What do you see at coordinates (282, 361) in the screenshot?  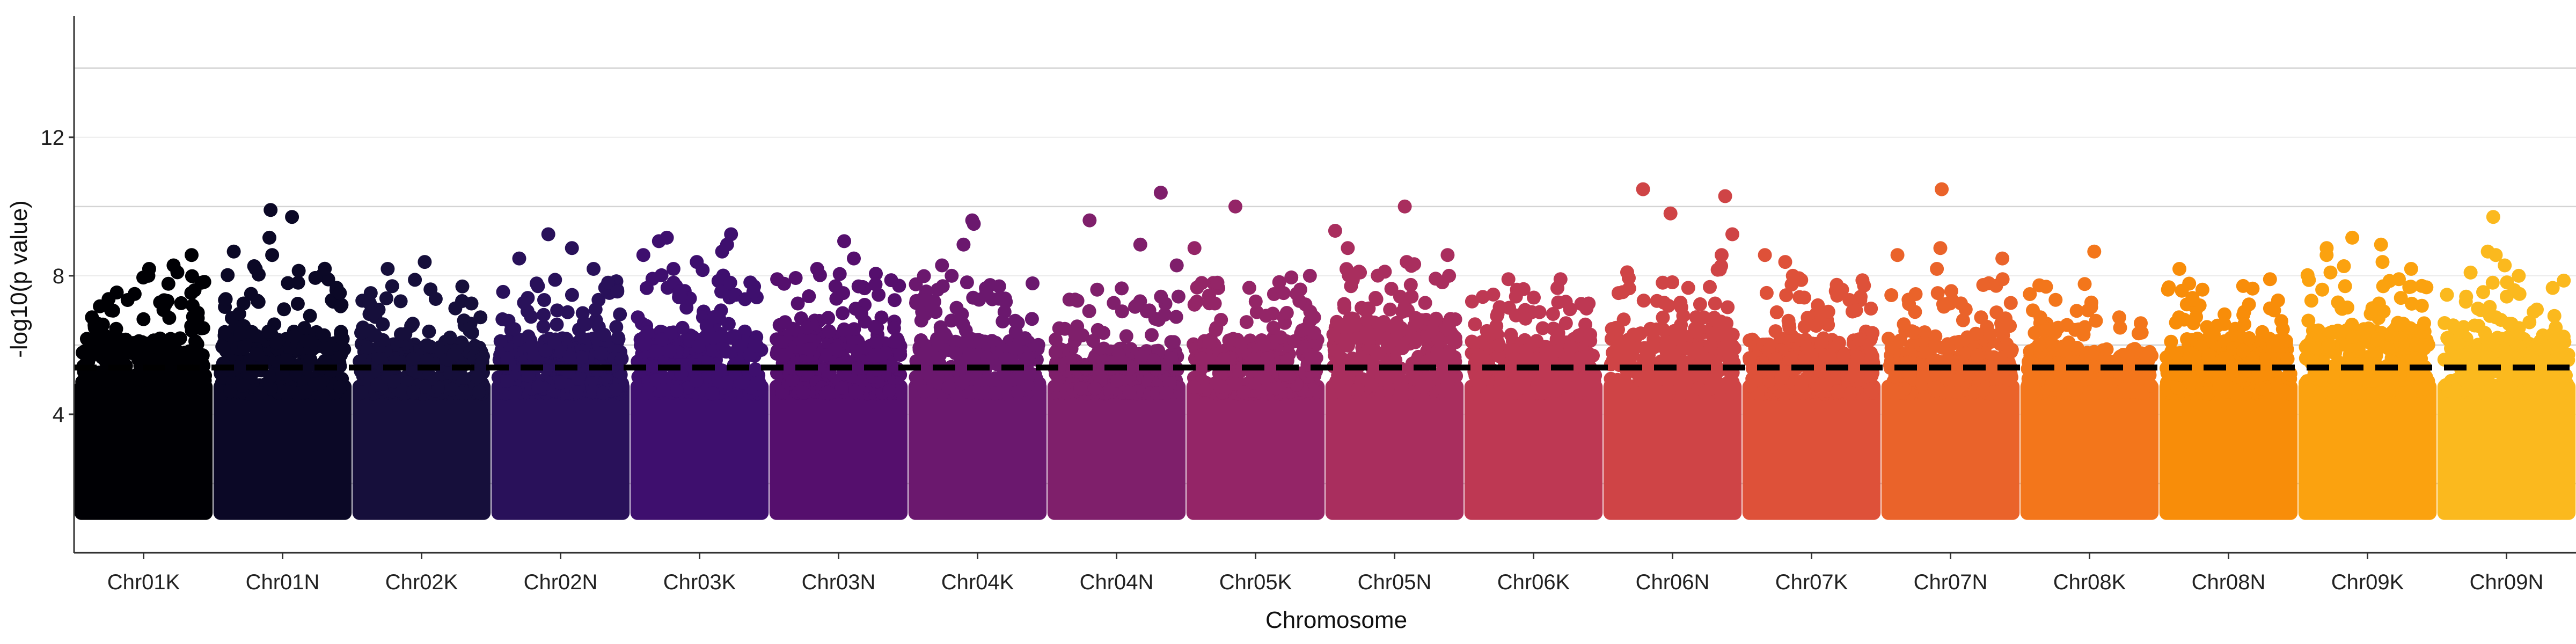 I see `series-Chr01N` at bounding box center [282, 361].